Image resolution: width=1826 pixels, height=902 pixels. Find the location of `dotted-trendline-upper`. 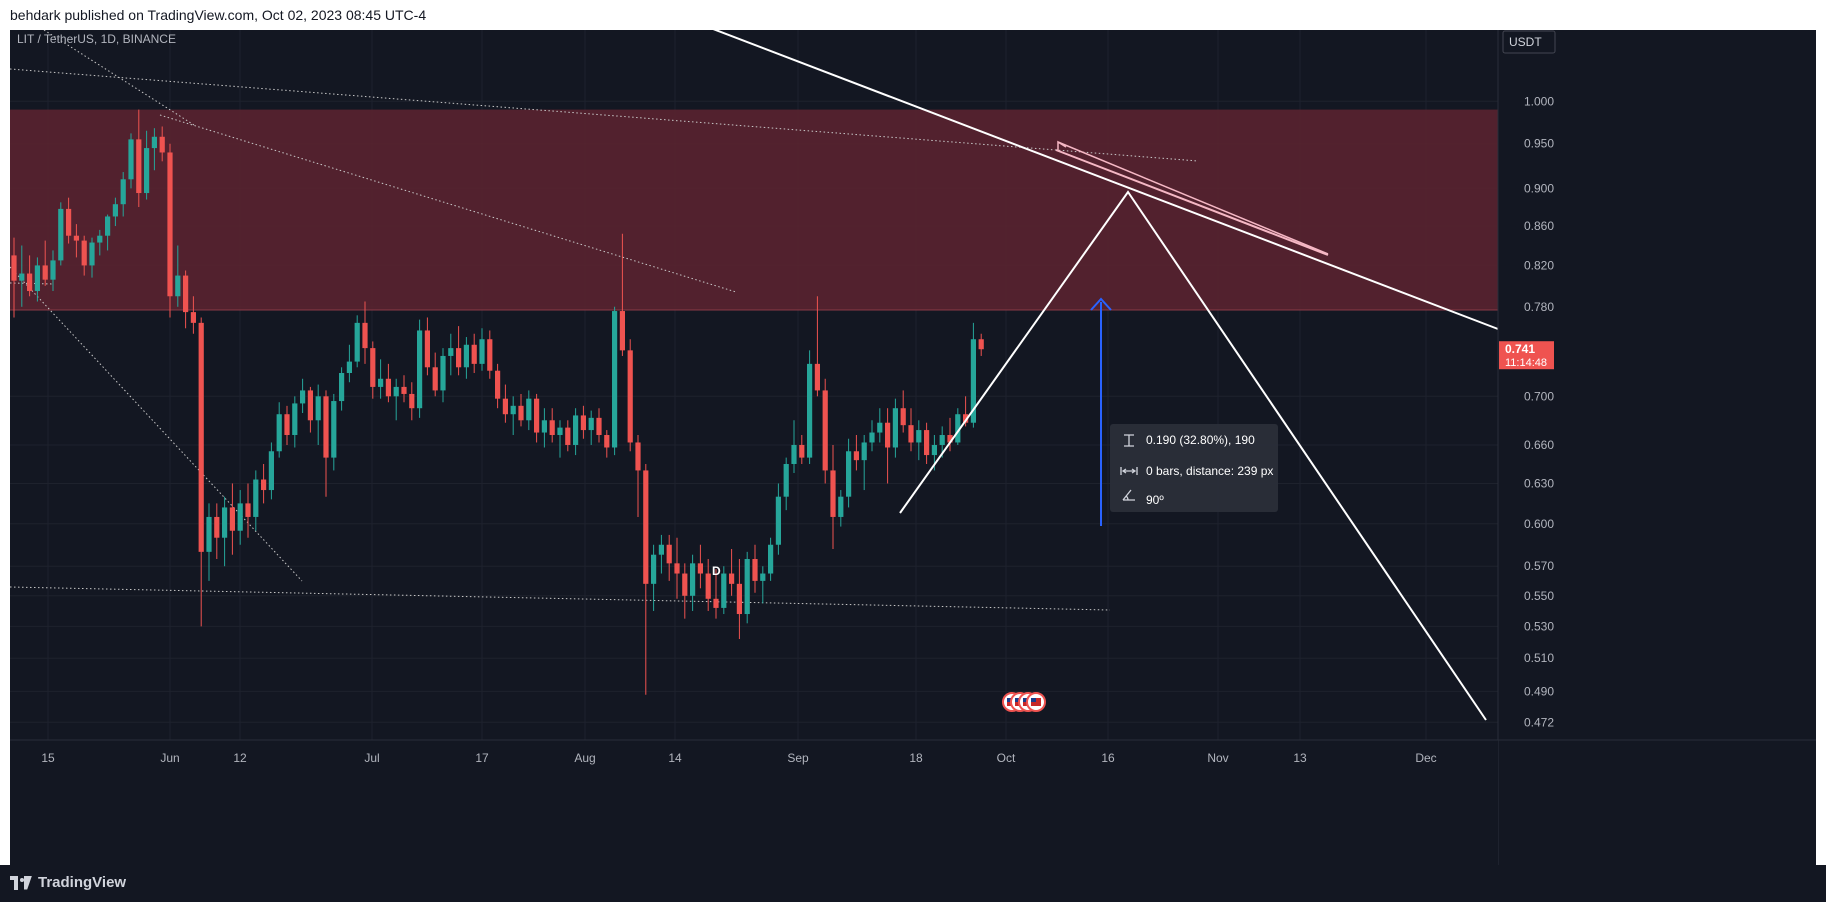

dotted-trendline-upper is located at coordinates (604, 115).